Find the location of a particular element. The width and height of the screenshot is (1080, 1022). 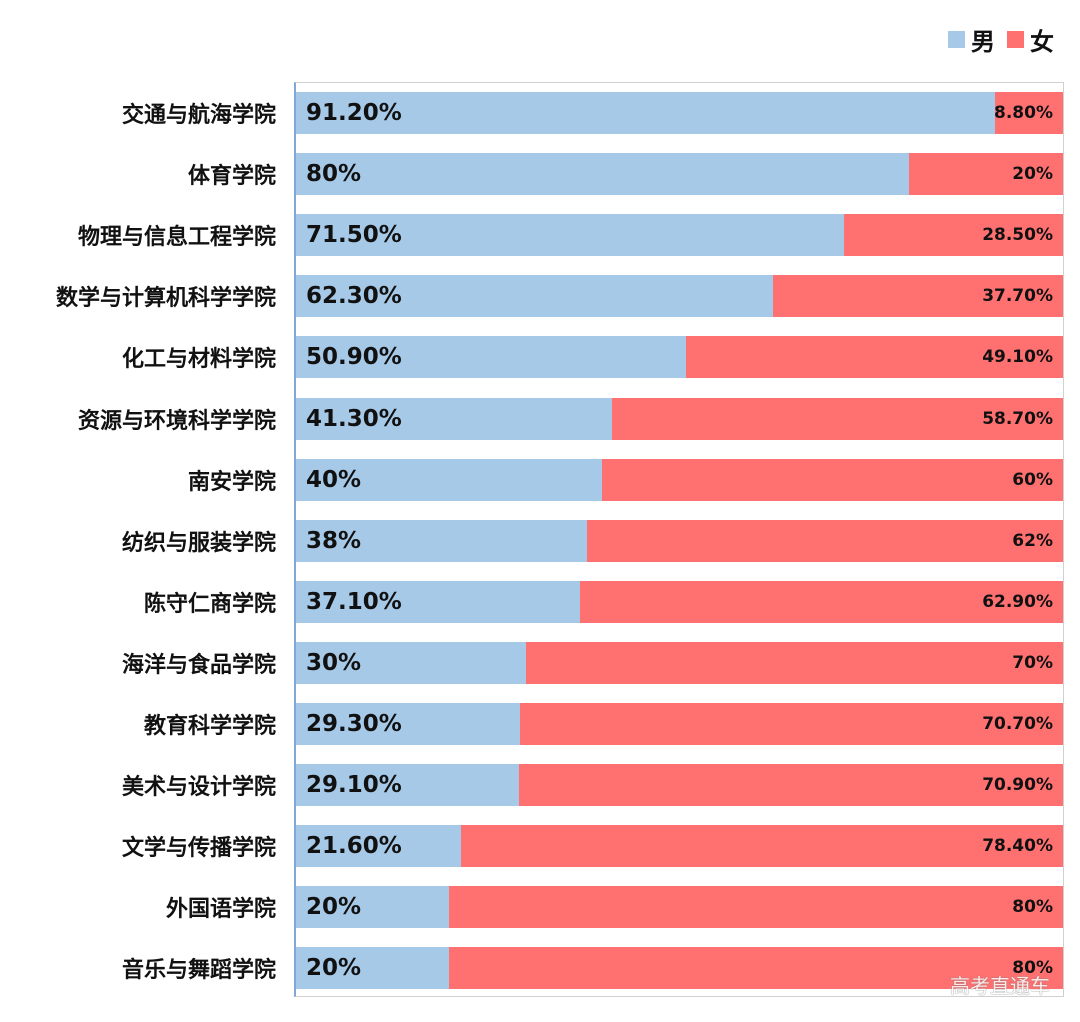

bar-segment-male: 41.30% is located at coordinates (454, 418).